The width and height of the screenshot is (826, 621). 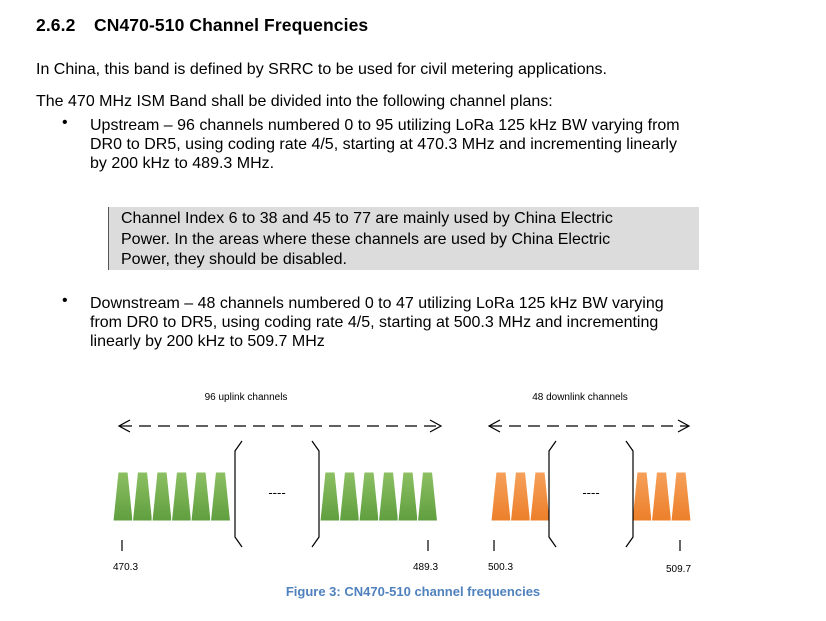 I want to click on uplink-gap: ----, so click(x=276, y=492).